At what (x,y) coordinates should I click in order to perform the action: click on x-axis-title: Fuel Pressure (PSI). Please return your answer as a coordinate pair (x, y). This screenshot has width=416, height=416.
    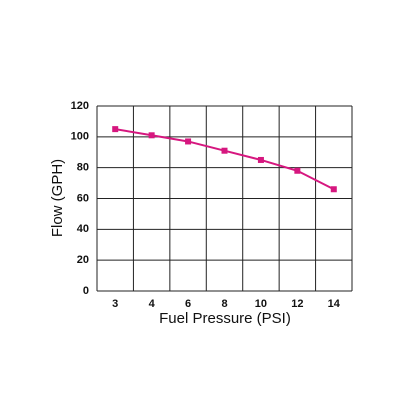
    Looking at the image, I should click on (225, 318).